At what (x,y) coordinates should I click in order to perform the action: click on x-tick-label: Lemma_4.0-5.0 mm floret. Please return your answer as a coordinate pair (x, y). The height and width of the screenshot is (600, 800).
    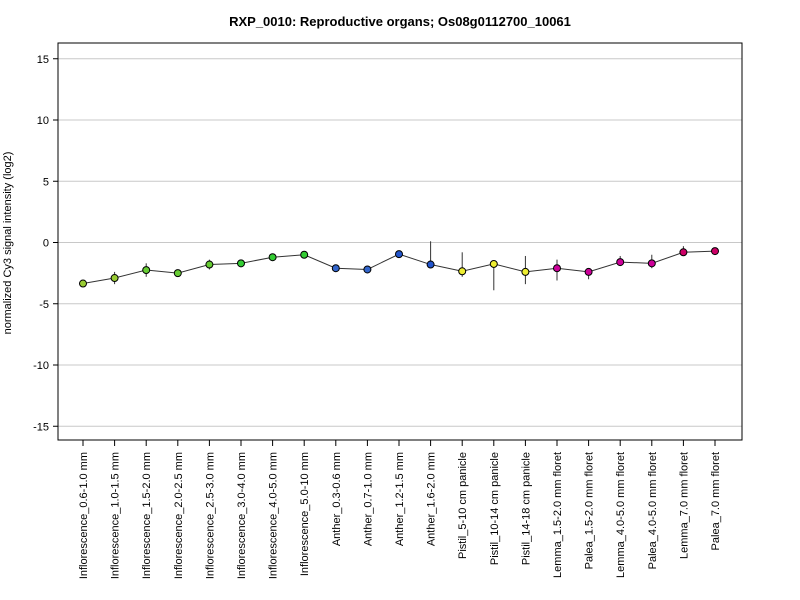
    Looking at the image, I should click on (621, 515).